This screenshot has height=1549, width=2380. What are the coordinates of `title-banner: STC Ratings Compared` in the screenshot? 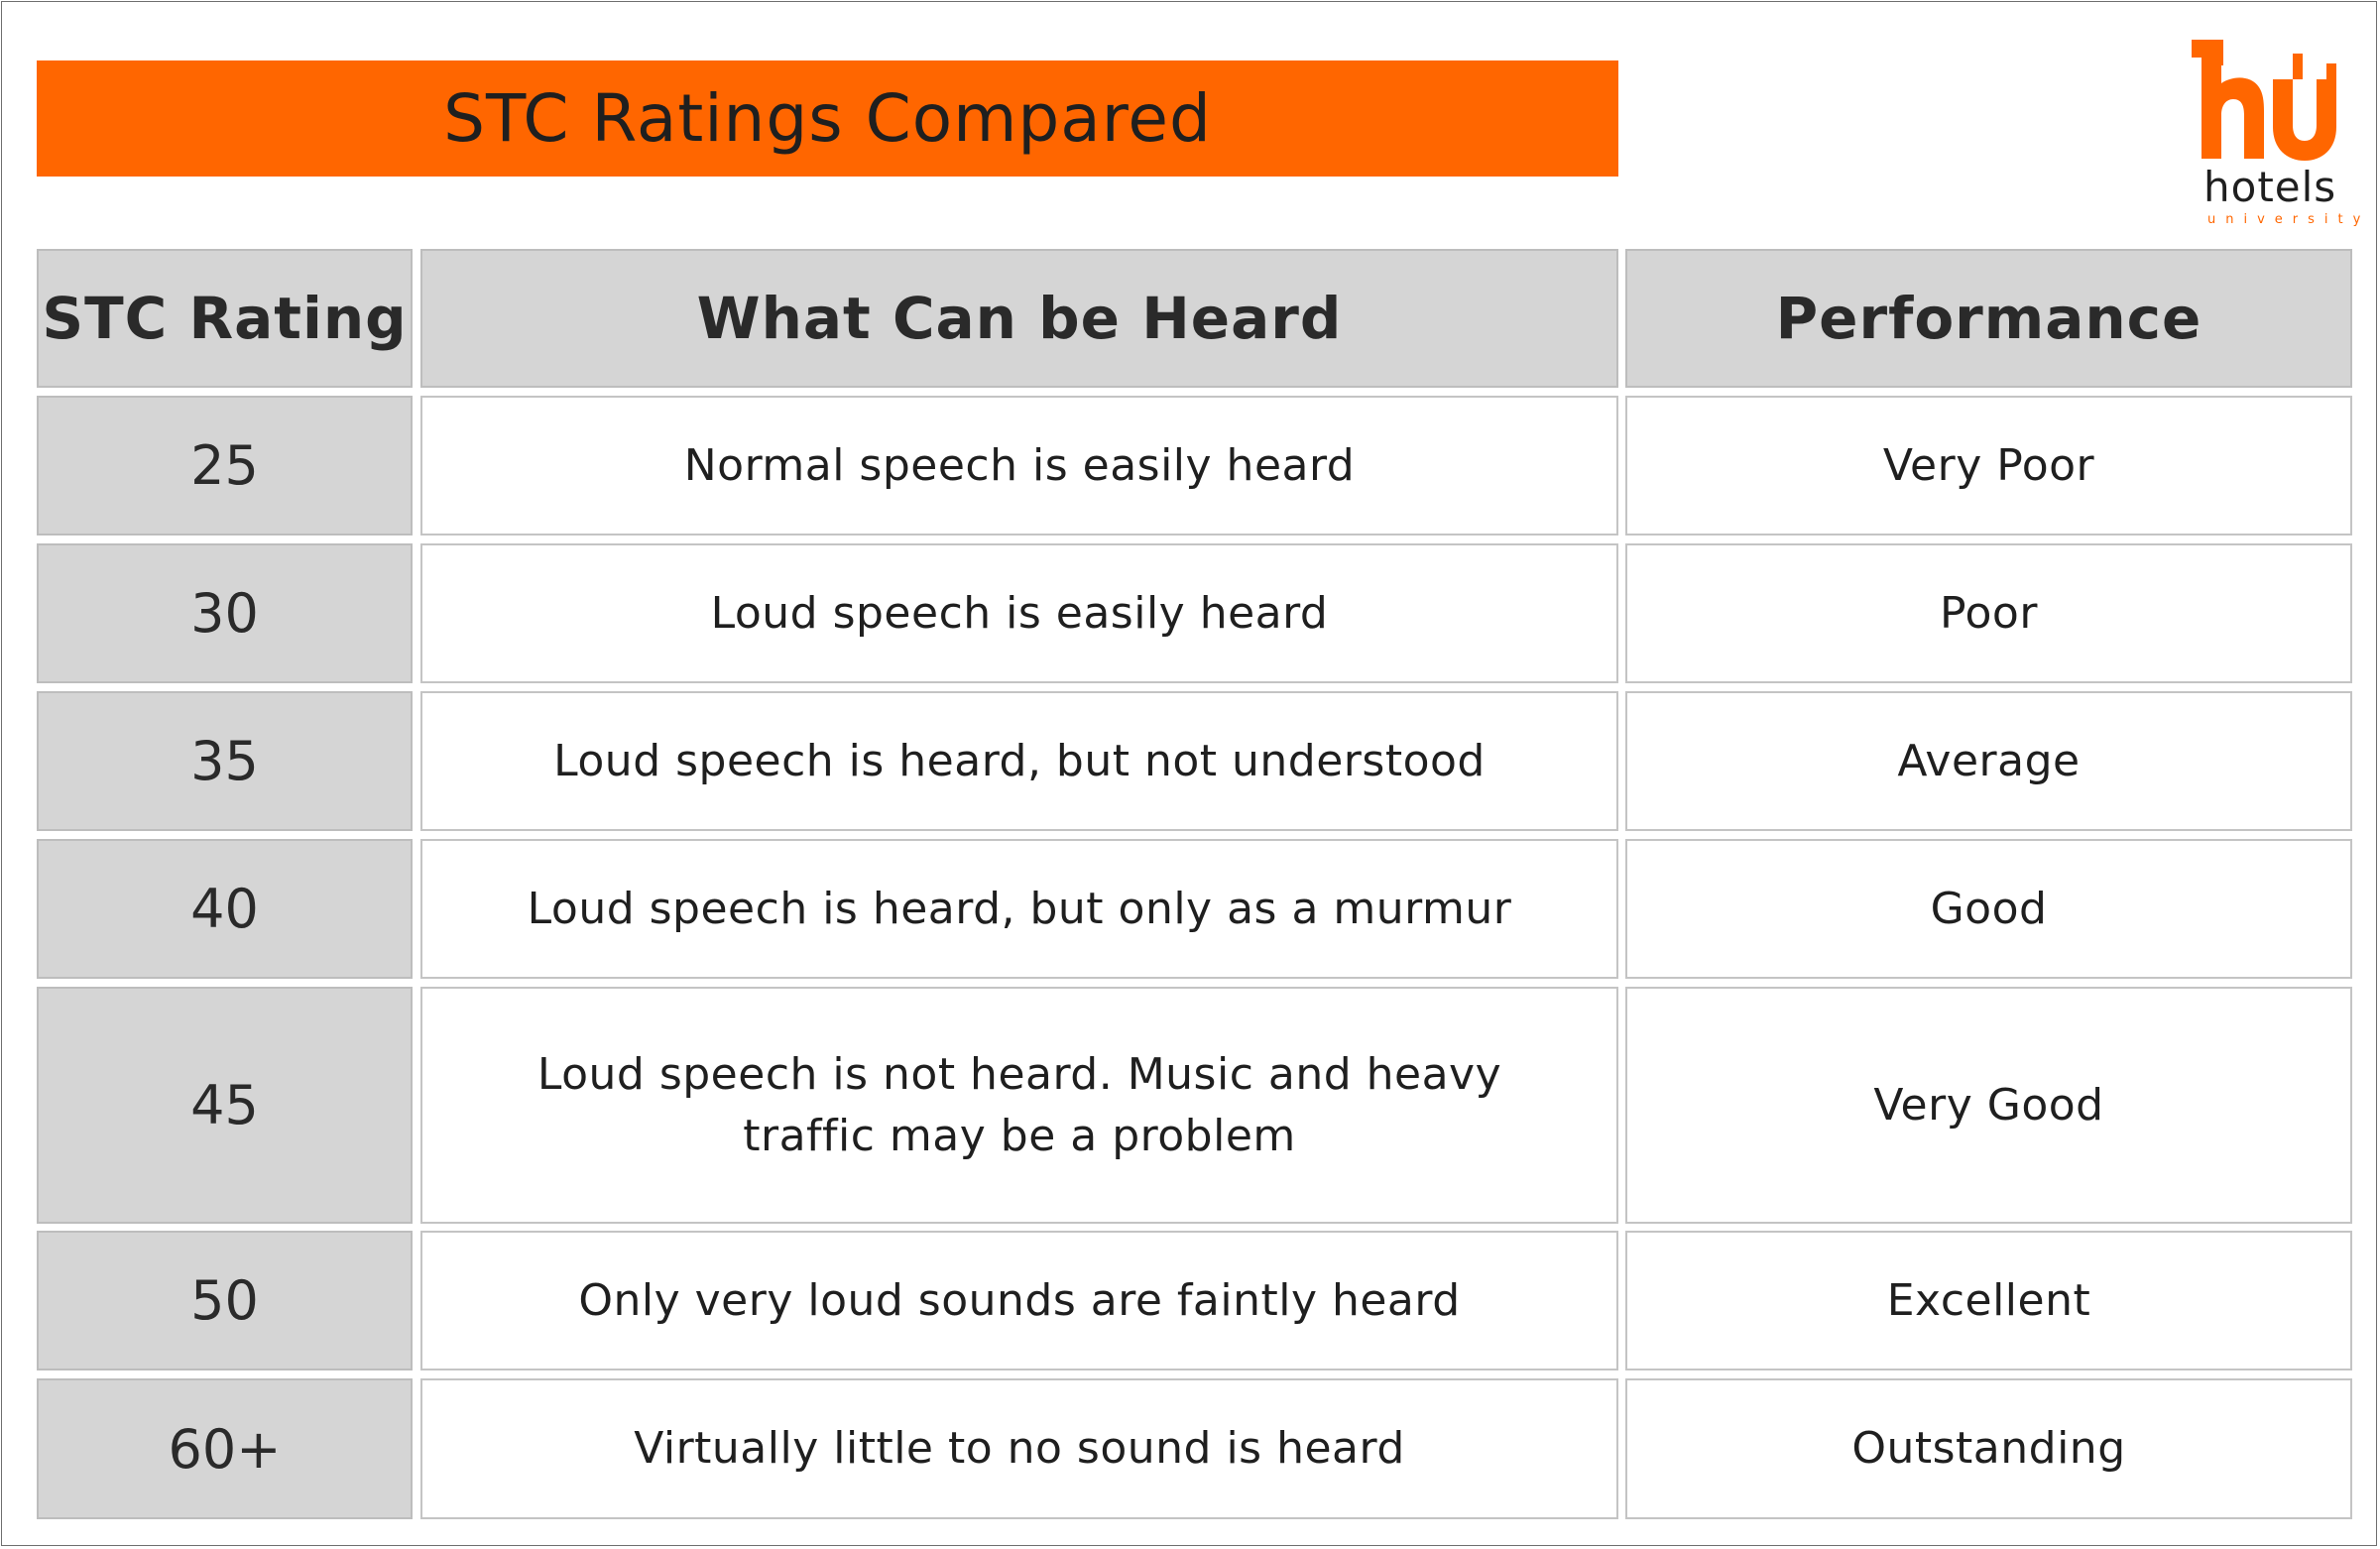 It's located at (827, 118).